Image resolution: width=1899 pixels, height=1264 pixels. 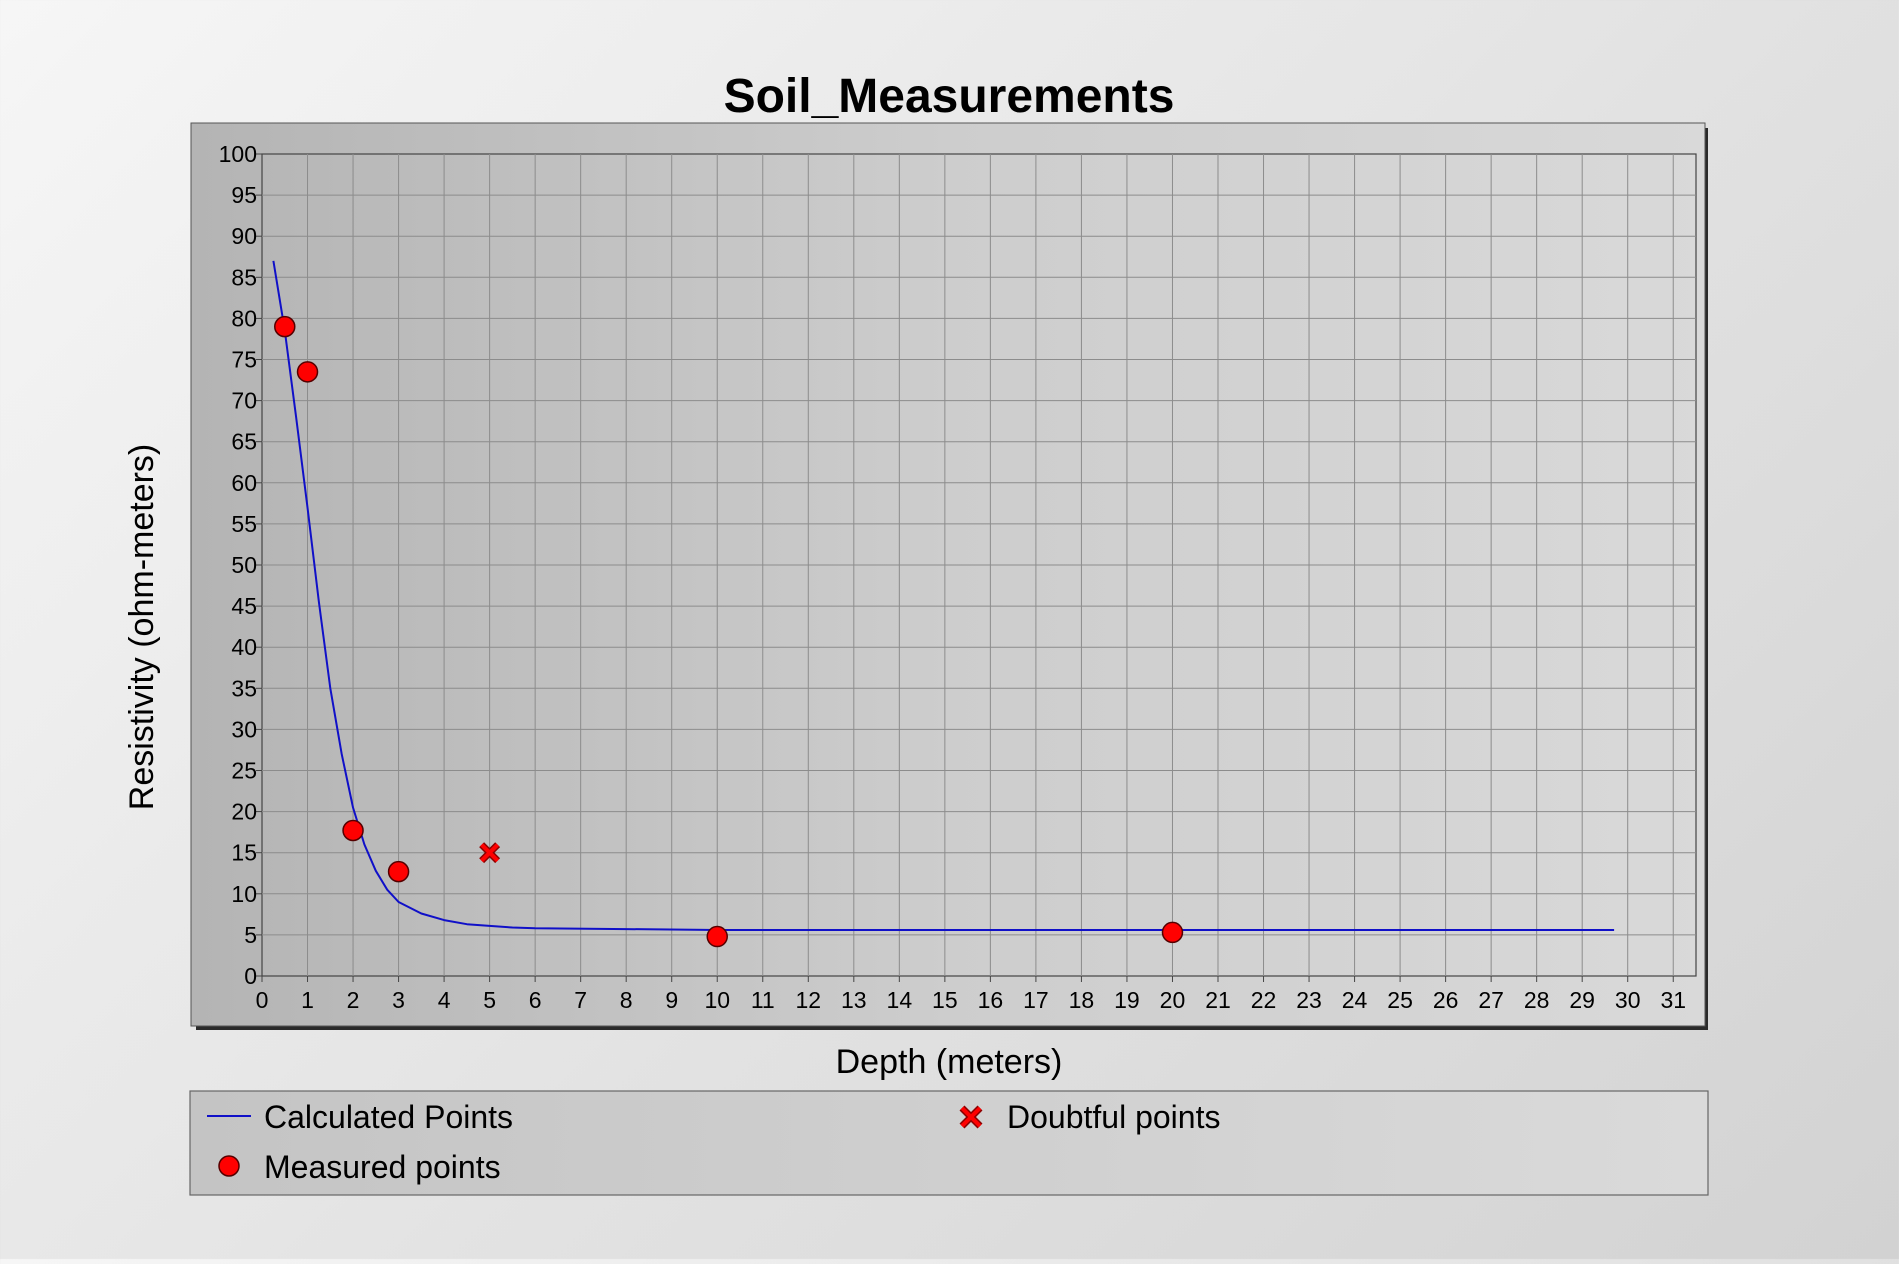 I want to click on x-axis-label: Depth (meters), so click(x=949, y=1062).